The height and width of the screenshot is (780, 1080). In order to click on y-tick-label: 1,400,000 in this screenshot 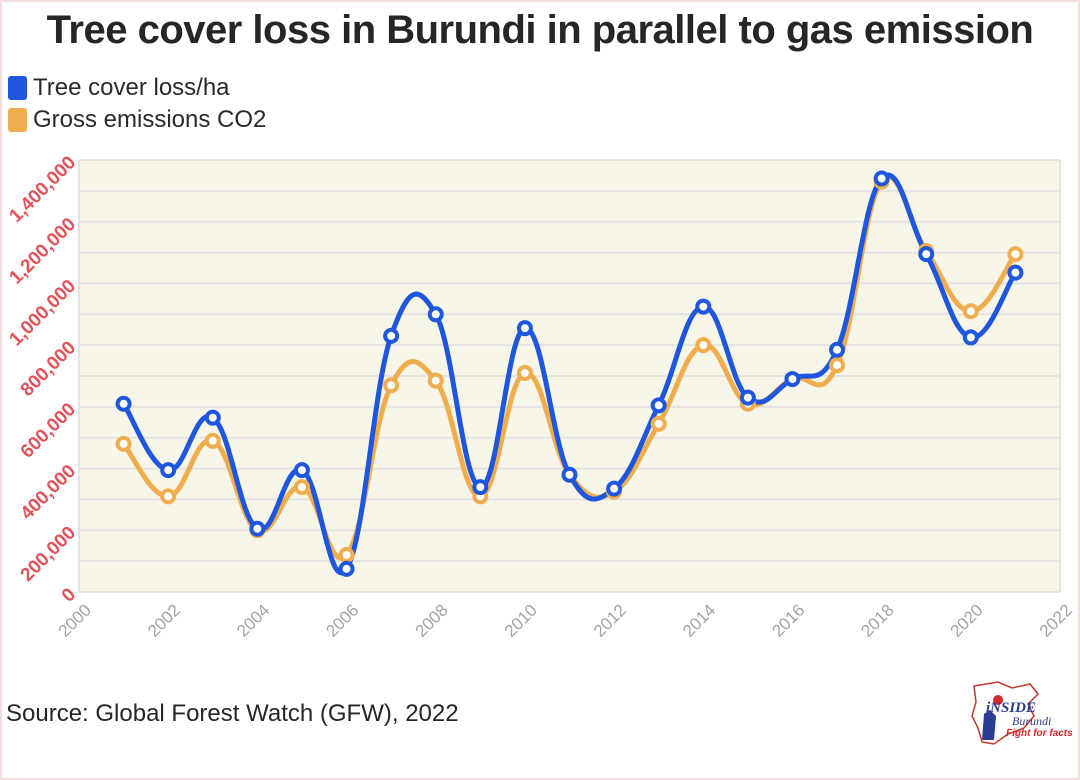, I will do `click(42, 189)`.